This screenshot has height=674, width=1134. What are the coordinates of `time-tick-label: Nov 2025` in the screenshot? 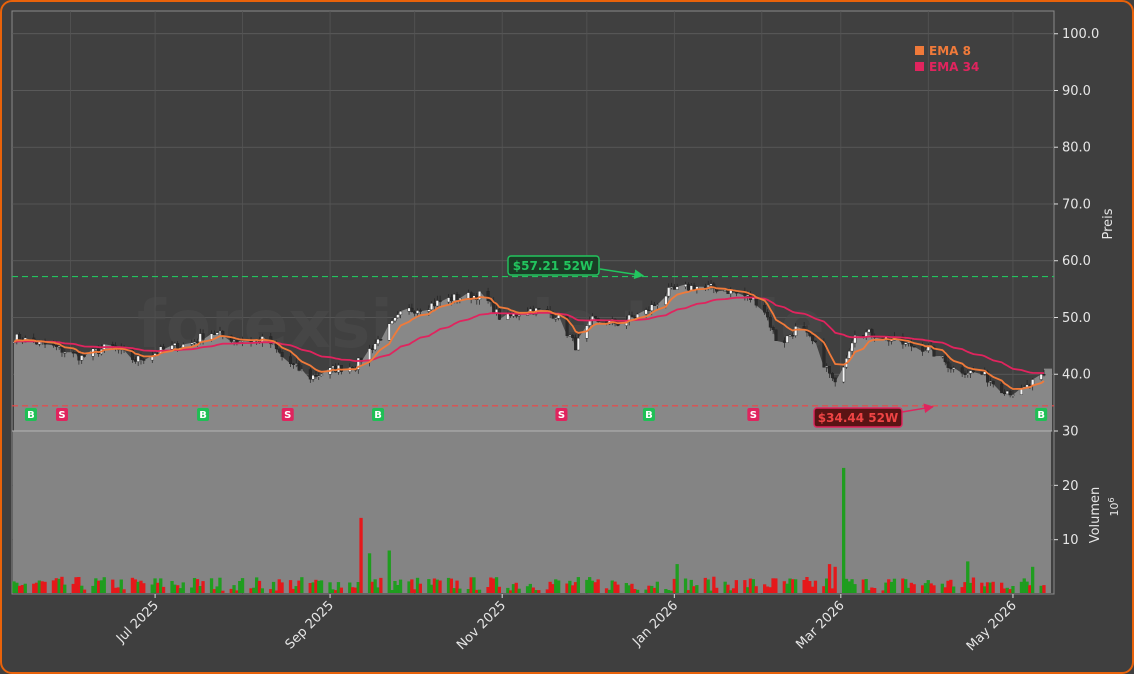 It's located at (481, 625).